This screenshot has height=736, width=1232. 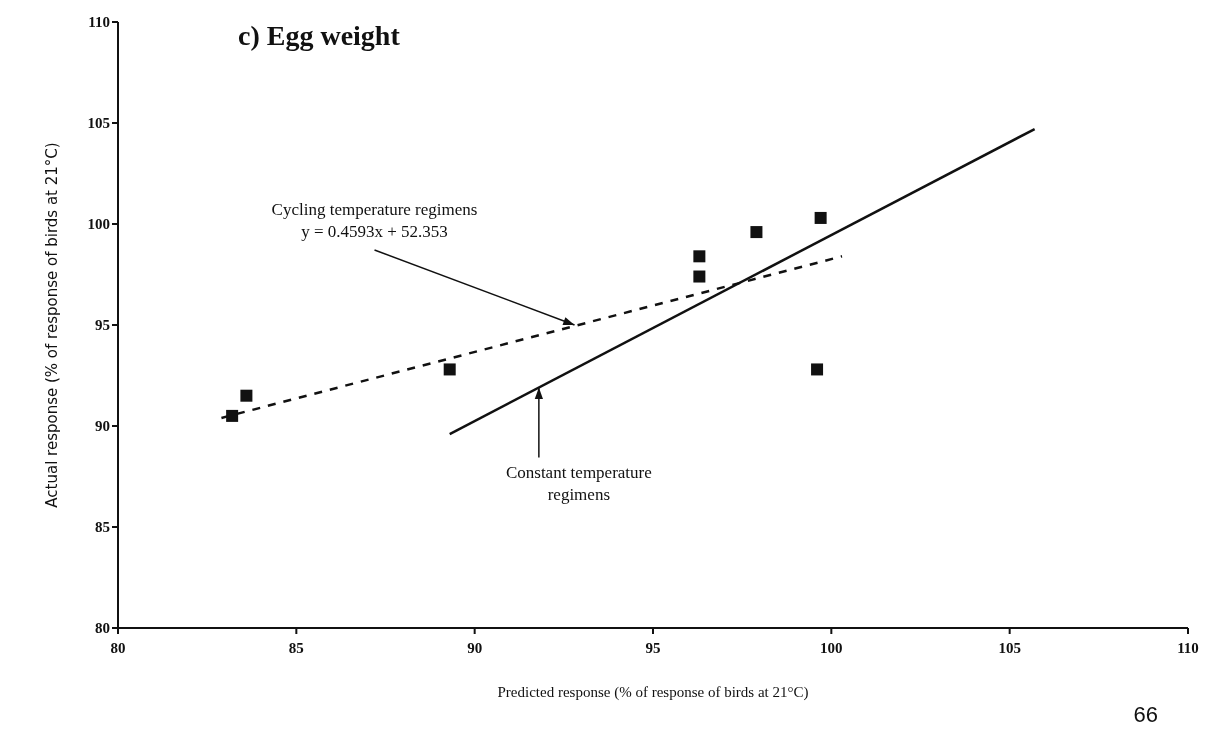 I want to click on annotation: Constant temperature regimens, so click(x=578, y=483).